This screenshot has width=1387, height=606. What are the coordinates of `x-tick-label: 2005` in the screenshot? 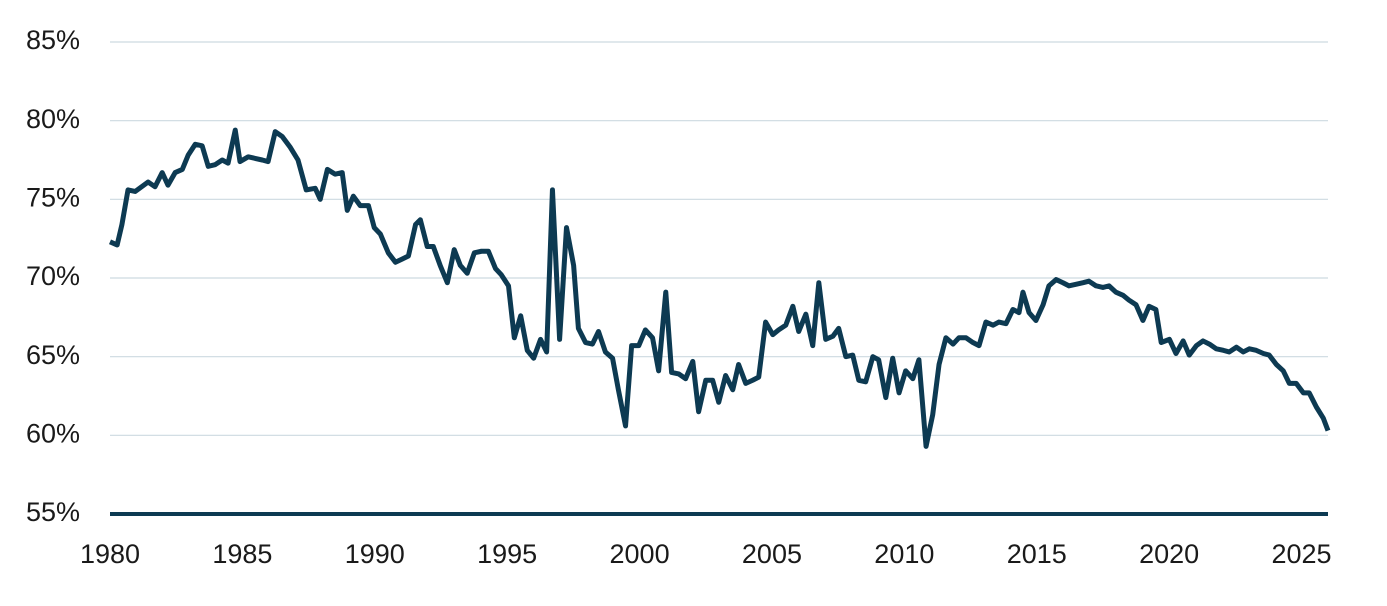 It's located at (772, 554).